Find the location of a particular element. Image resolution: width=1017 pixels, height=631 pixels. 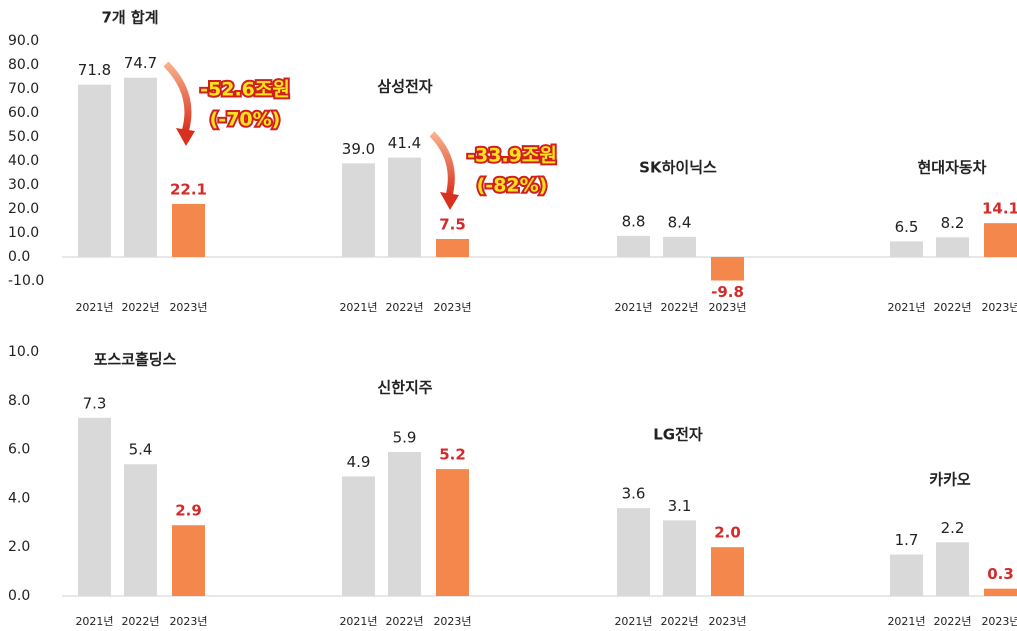

annotation: (-70%) is located at coordinates (245, 120).